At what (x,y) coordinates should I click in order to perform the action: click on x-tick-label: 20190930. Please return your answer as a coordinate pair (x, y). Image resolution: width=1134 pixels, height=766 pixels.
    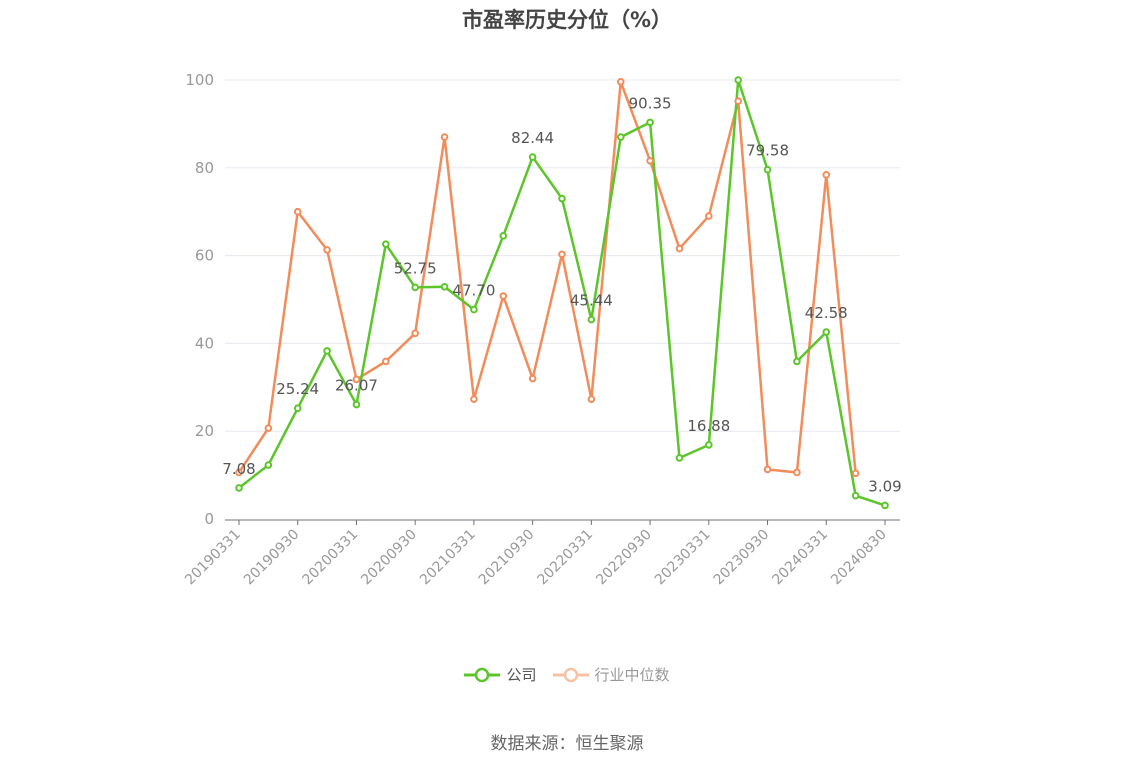
    Looking at the image, I should click on (272, 558).